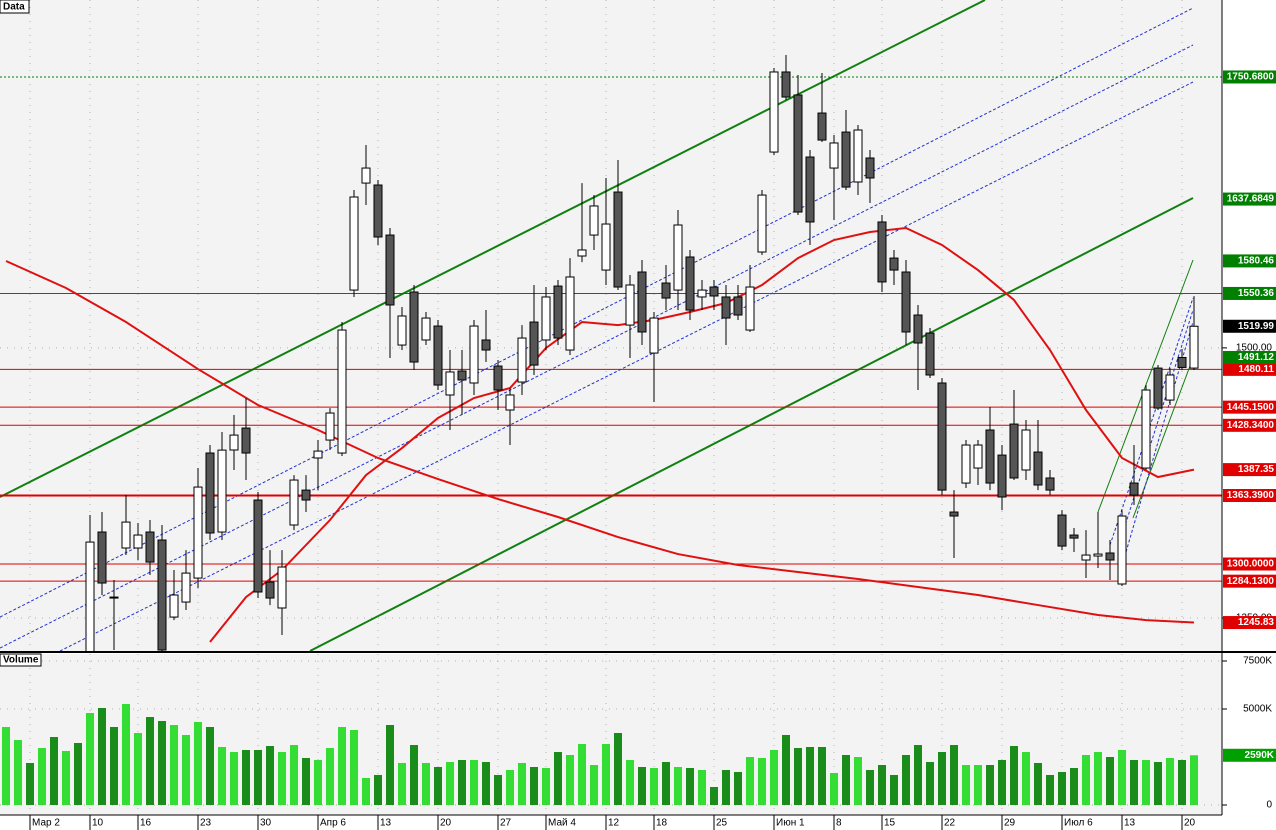 The image size is (1276, 830). What do you see at coordinates (1269, 805) in the screenshot?
I see `y-tick-label: 0` at bounding box center [1269, 805].